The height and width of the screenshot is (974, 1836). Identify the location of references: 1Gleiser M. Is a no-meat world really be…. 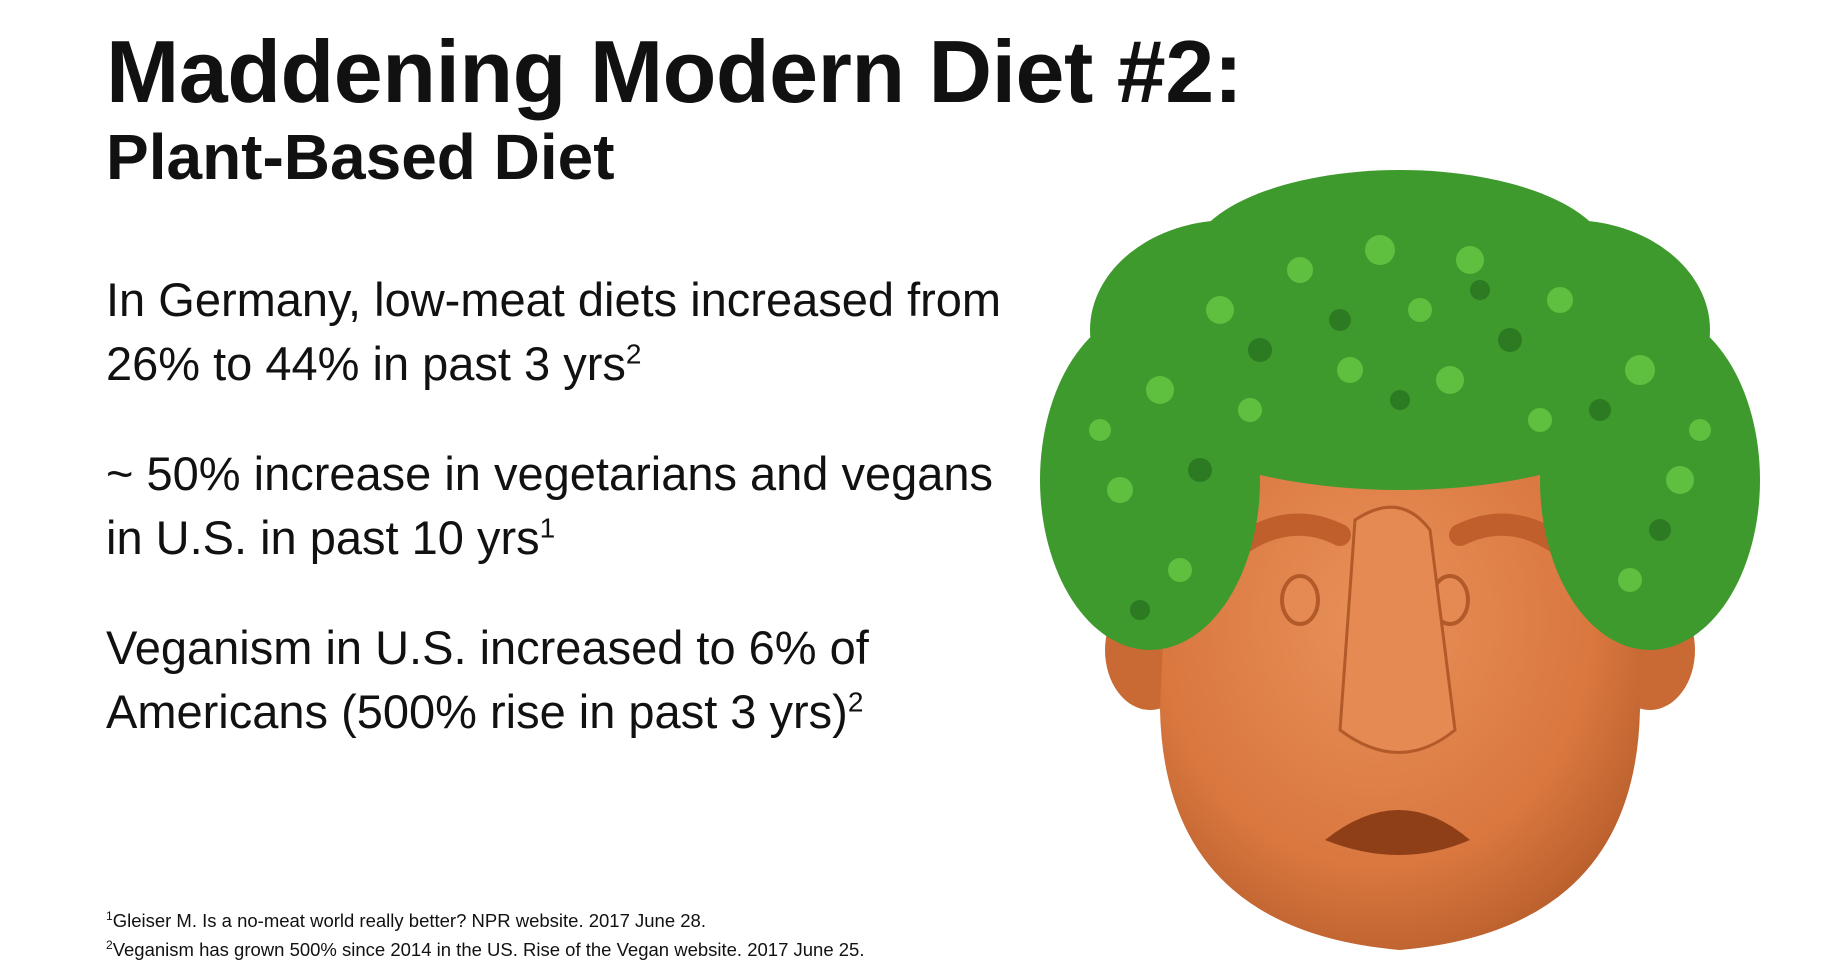
(596, 935).